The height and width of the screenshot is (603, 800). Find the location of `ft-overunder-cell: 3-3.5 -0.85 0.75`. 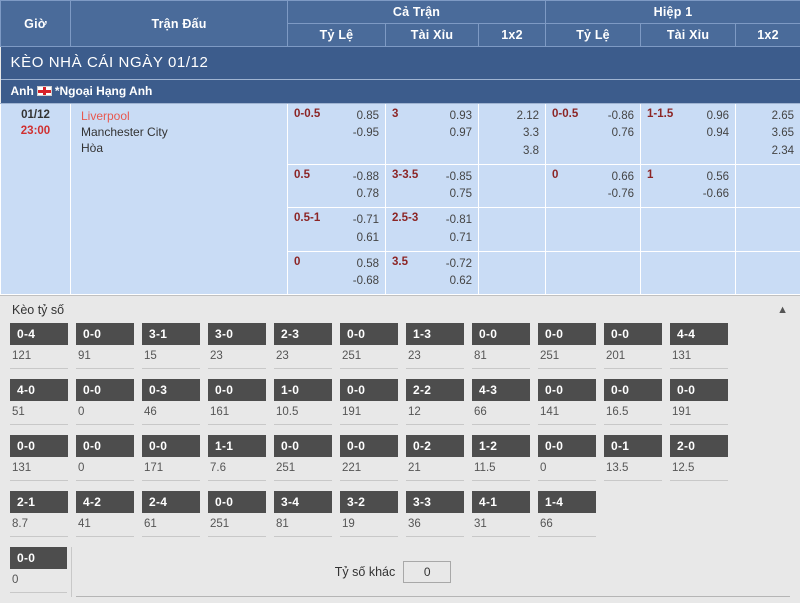

ft-overunder-cell: 3-3.5 -0.85 0.75 is located at coordinates (432, 186).